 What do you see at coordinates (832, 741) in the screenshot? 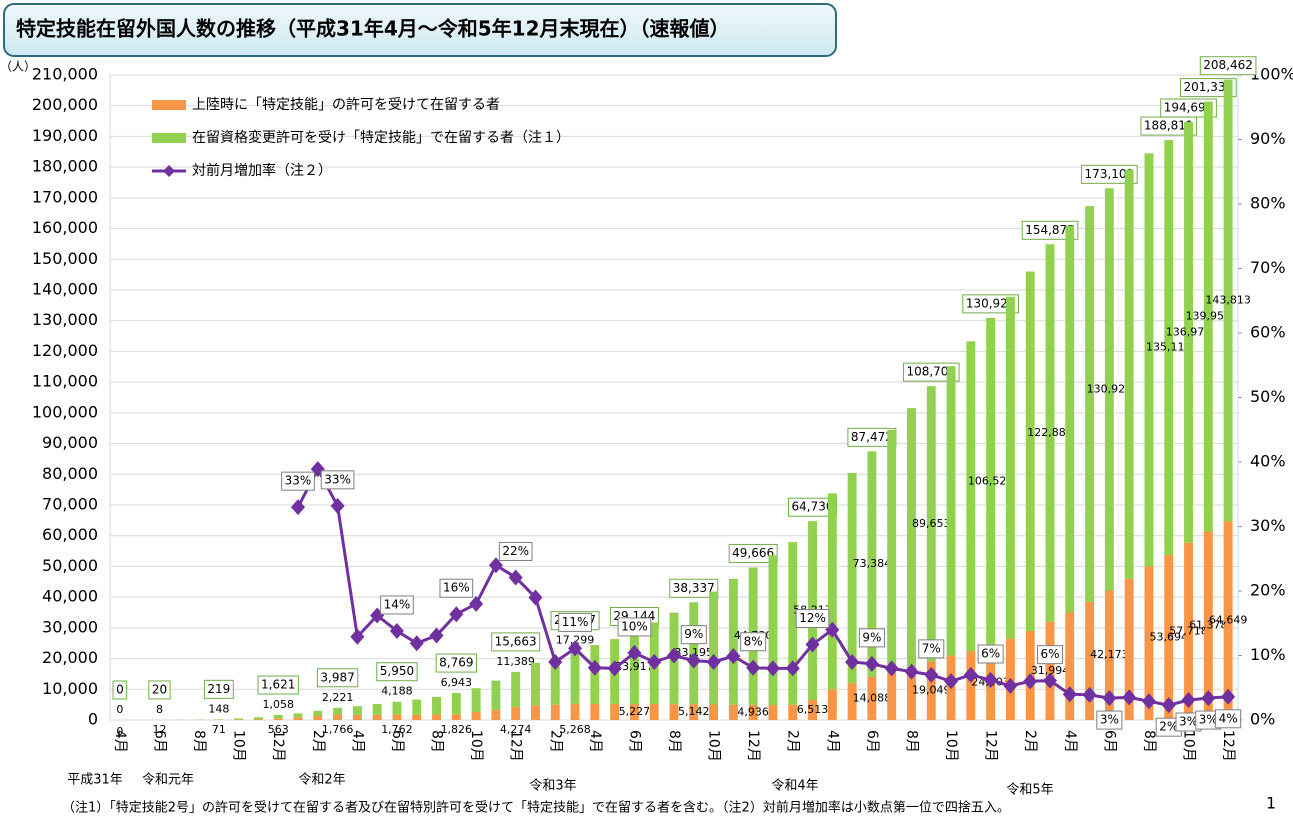
I see `x-tick-label: 4月` at bounding box center [832, 741].